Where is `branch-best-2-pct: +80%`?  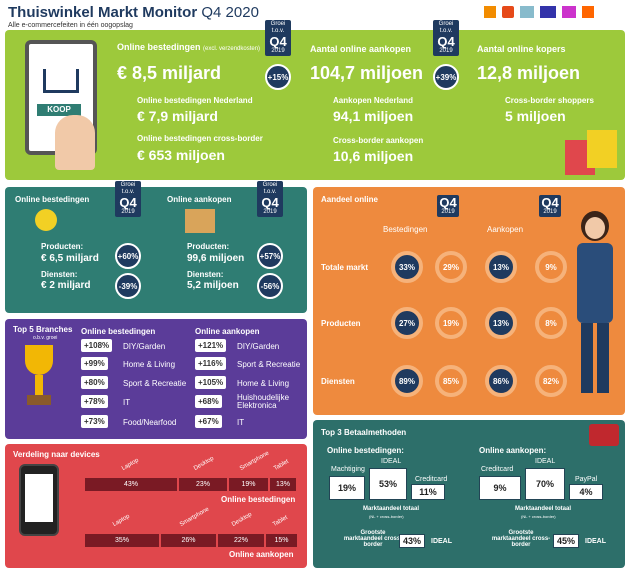
branch-best-2-pct: +80% is located at coordinates (94, 382).